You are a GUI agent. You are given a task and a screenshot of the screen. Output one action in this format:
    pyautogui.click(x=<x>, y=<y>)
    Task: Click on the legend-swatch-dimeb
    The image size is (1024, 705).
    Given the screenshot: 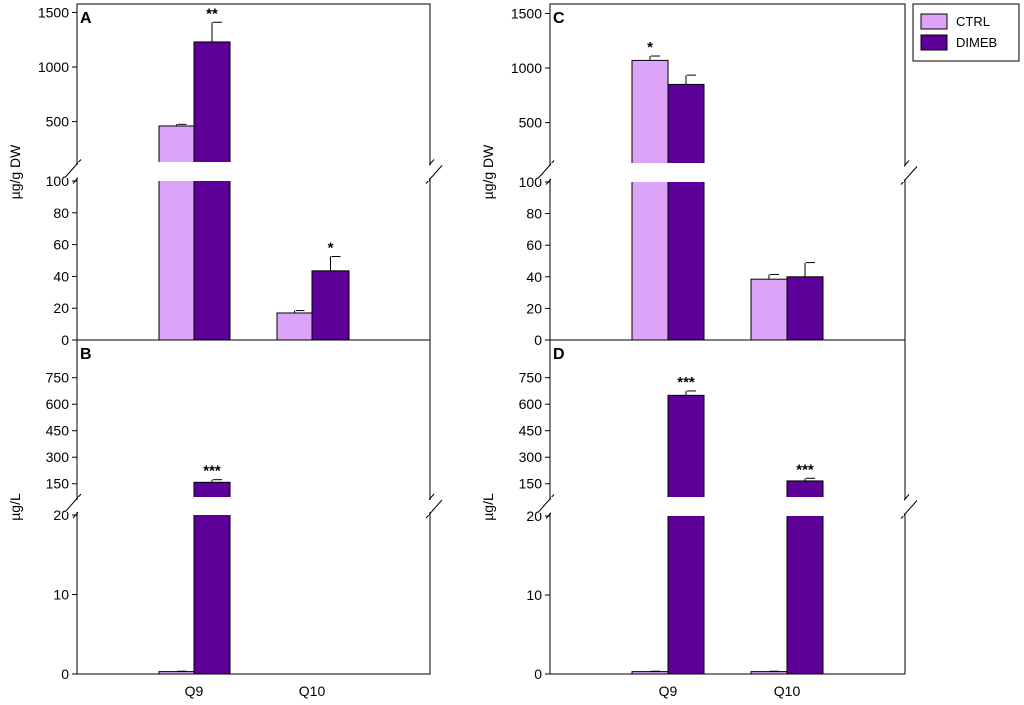 What is the action you would take?
    pyautogui.click(x=934, y=42)
    